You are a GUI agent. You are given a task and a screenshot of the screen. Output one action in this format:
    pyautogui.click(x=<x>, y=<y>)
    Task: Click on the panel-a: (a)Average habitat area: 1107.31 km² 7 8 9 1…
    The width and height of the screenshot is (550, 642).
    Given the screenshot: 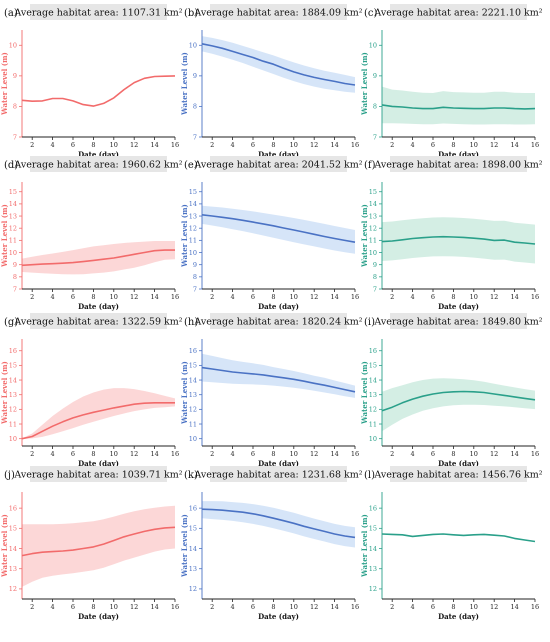 What is the action you would take?
    pyautogui.click(x=91, y=81)
    